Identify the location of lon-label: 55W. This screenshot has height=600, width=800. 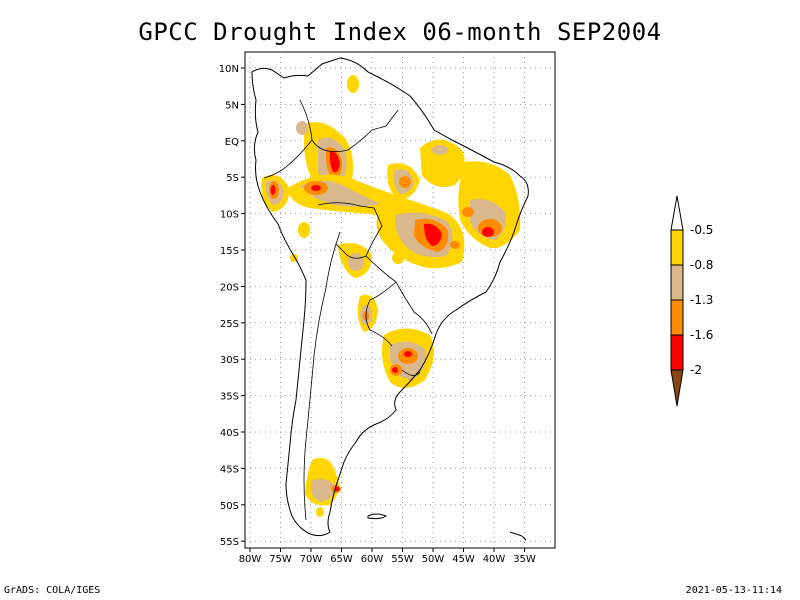
(402, 559).